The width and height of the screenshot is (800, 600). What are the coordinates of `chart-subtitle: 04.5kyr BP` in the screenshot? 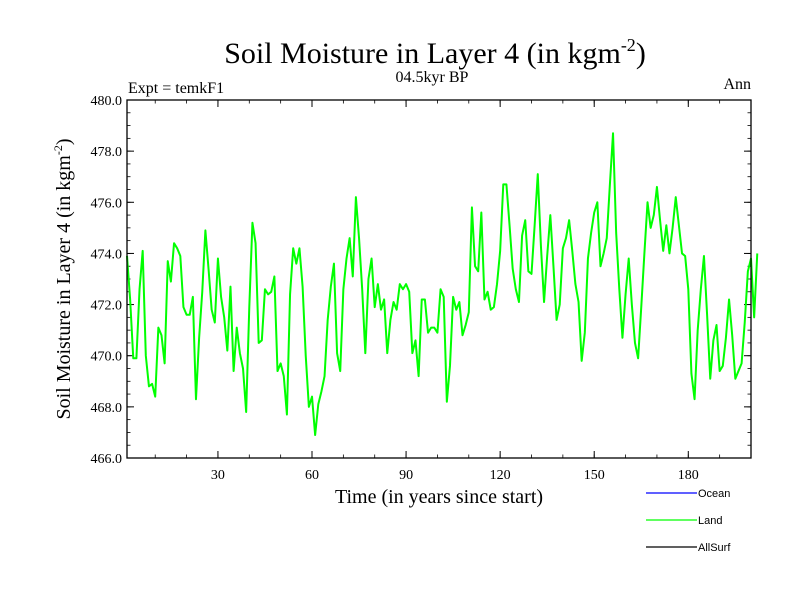 It's located at (432, 77).